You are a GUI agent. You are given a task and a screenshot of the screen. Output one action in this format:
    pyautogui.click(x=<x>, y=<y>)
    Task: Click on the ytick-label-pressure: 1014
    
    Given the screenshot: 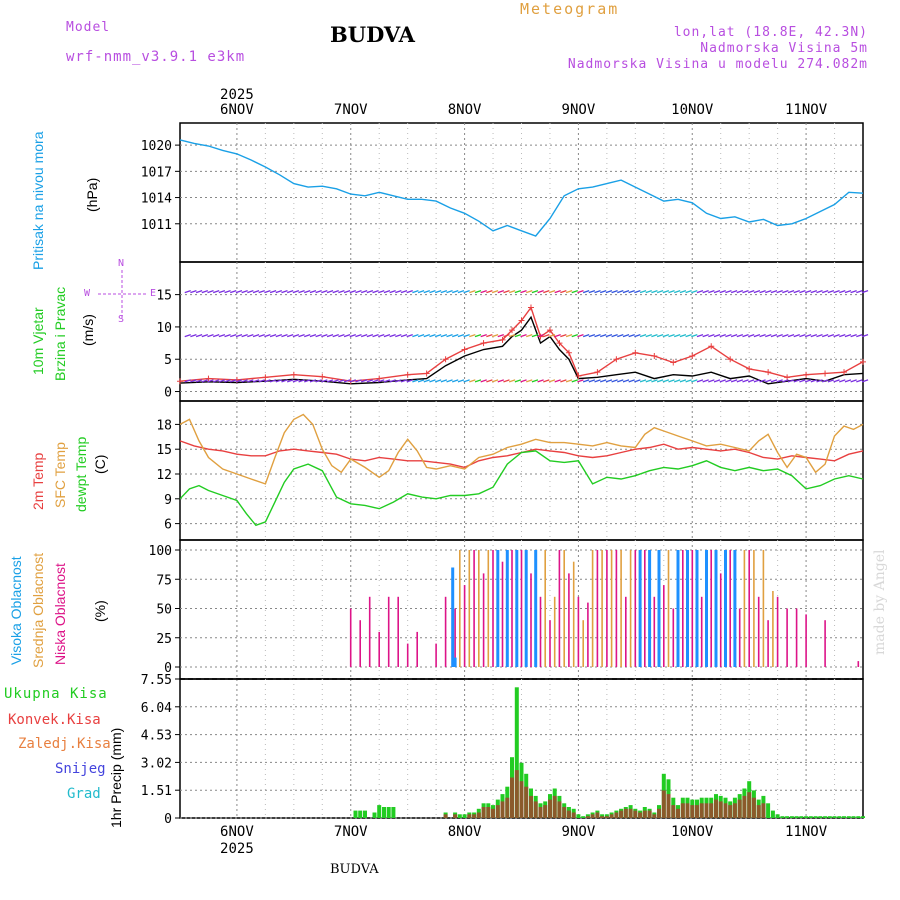 What is the action you would take?
    pyautogui.click(x=156, y=199)
    